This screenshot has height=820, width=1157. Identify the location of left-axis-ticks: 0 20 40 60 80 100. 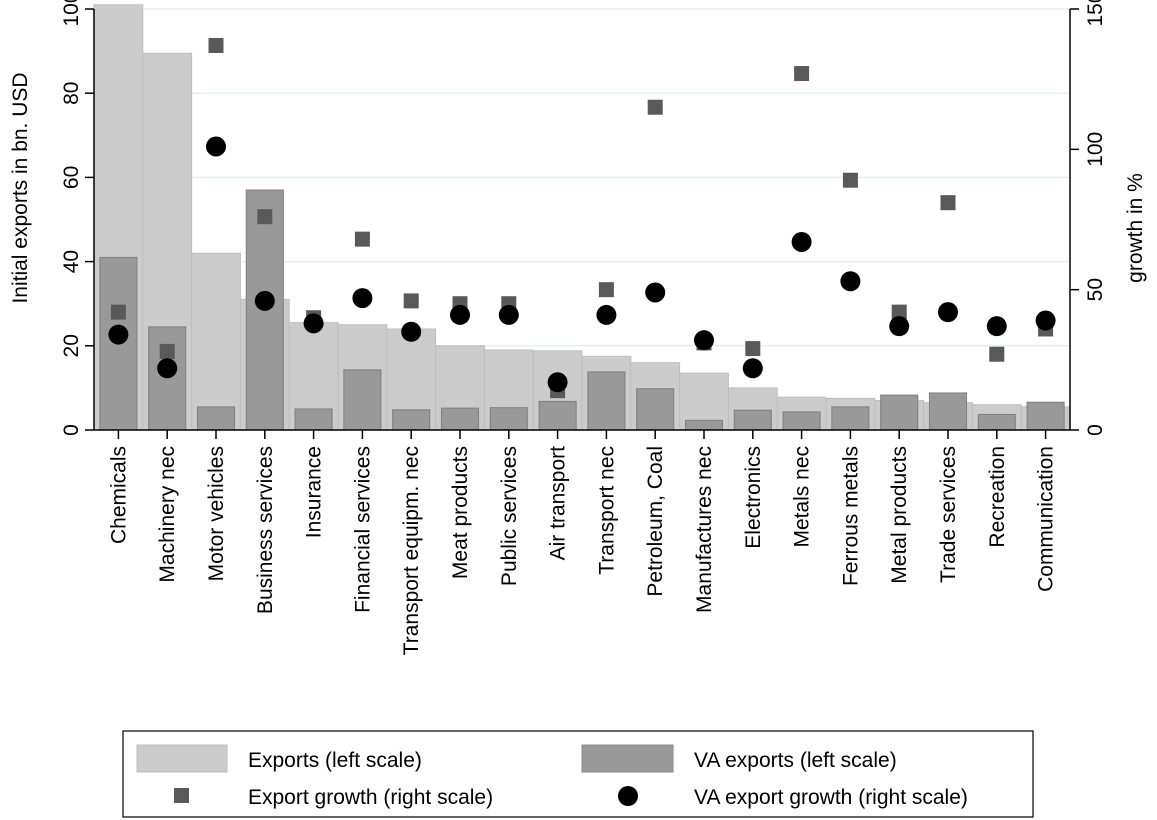
(77, 218).